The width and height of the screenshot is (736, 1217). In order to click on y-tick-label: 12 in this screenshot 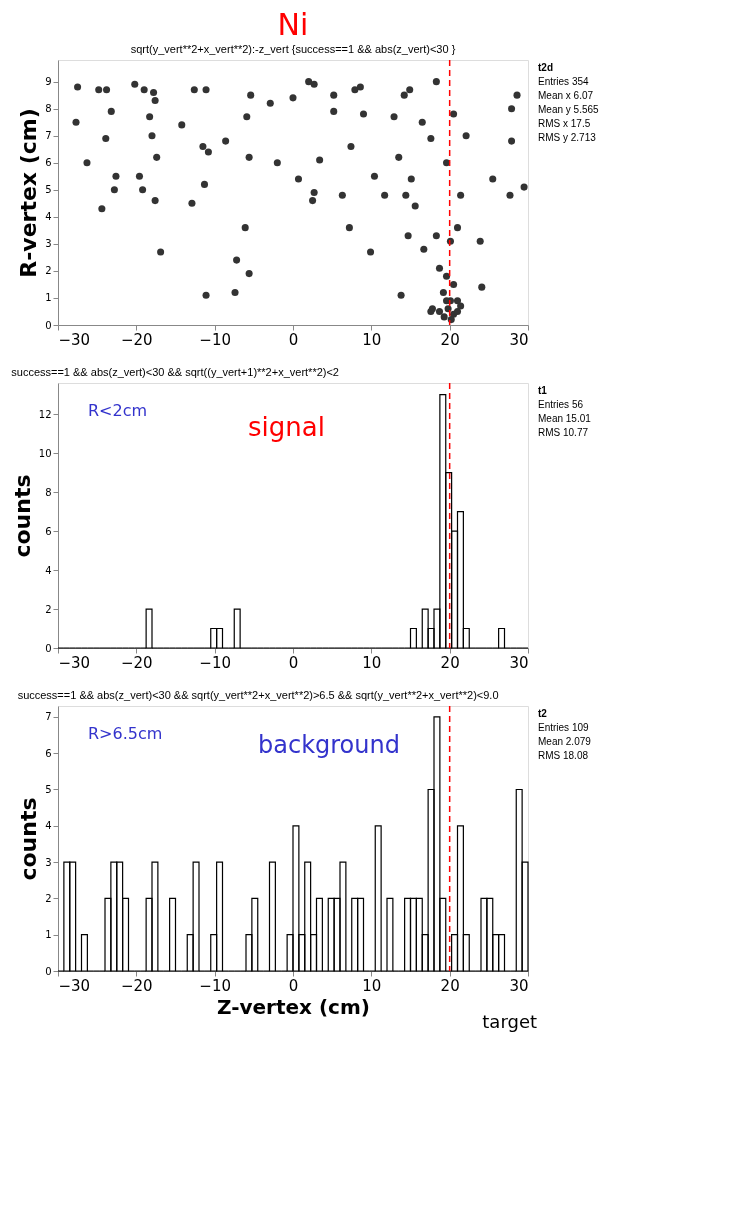, I will do `click(45, 414)`.